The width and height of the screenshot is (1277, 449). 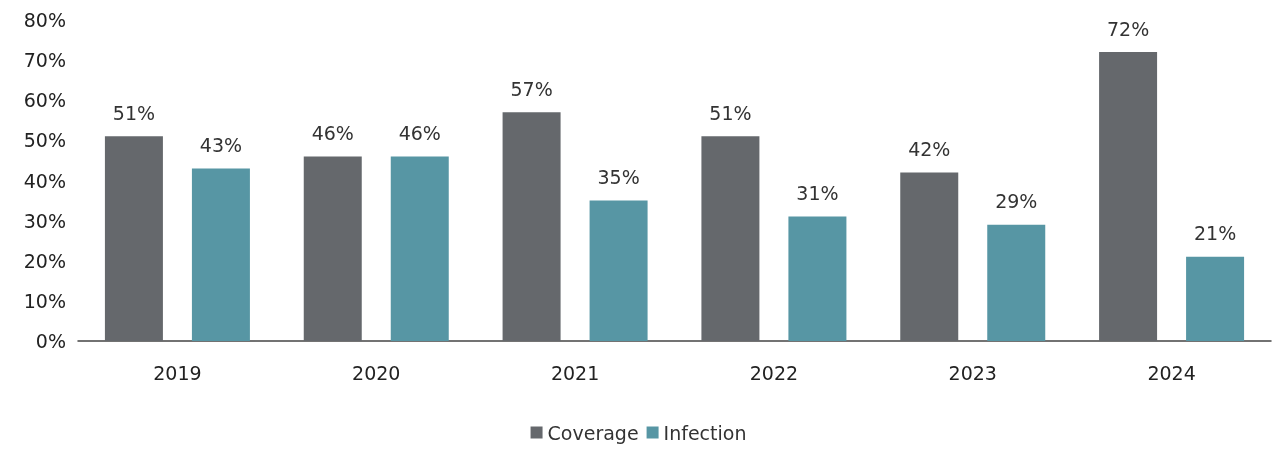 What do you see at coordinates (1215, 233) in the screenshot?
I see `data-label: 21%` at bounding box center [1215, 233].